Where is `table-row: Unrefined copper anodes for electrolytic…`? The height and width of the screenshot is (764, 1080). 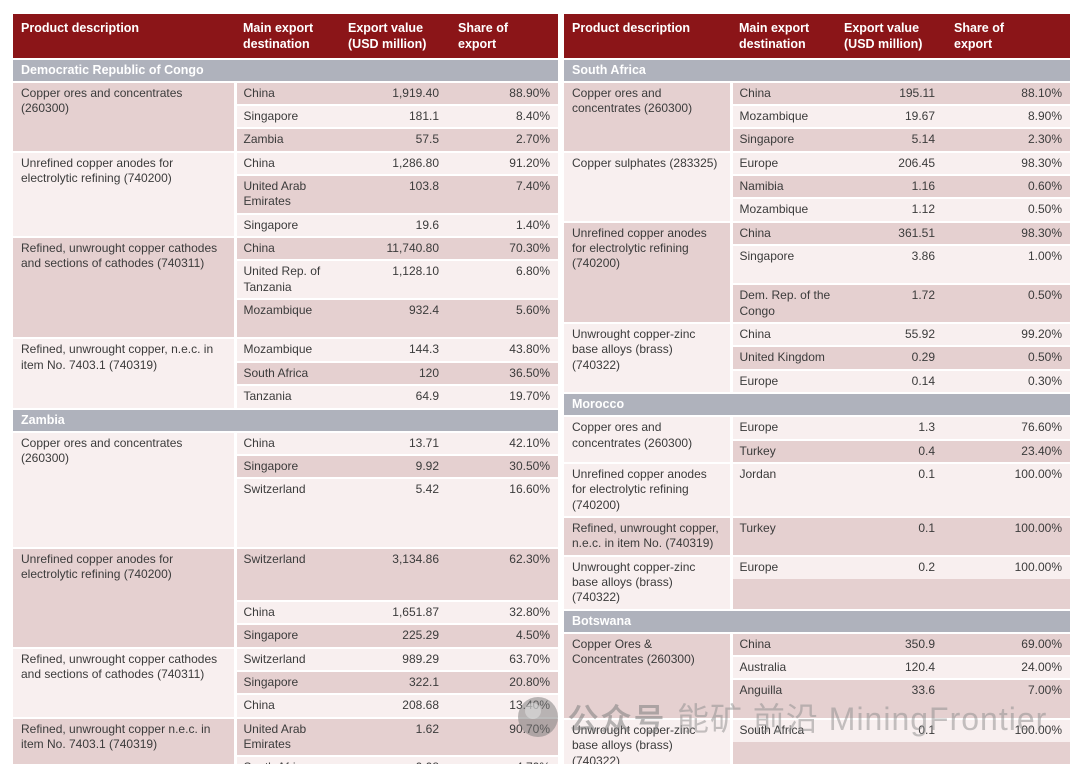 table-row: Unrefined copper anodes for electrolytic… is located at coordinates (817, 272).